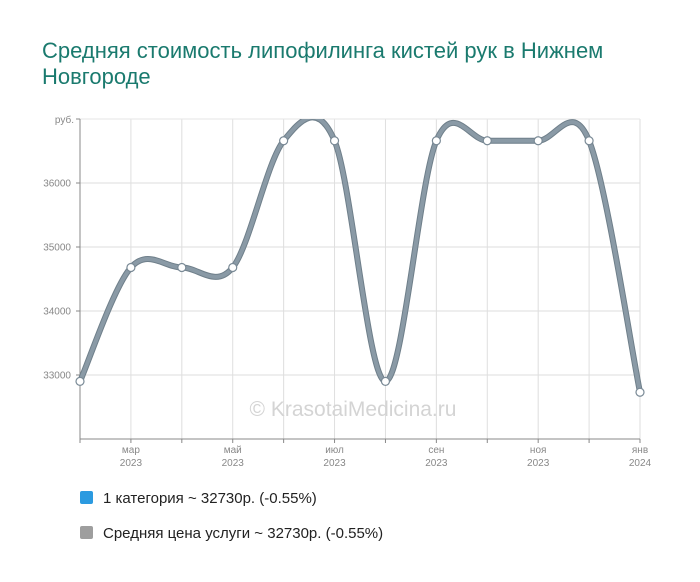 Image resolution: width=700 pixels, height=582 pixels. I want to click on y-tick-label: 35000, so click(57, 248).